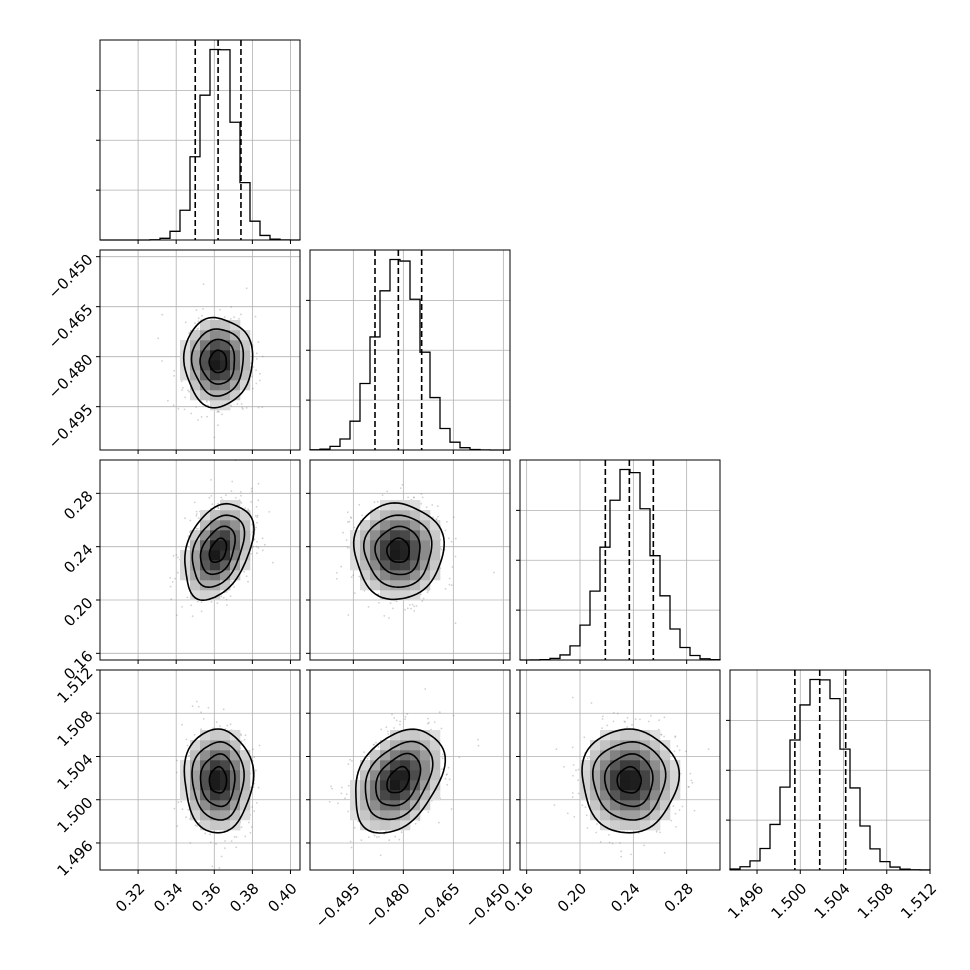 The height and width of the screenshot is (970, 970). I want to click on x-tick-label: 0.34, so click(168, 898).